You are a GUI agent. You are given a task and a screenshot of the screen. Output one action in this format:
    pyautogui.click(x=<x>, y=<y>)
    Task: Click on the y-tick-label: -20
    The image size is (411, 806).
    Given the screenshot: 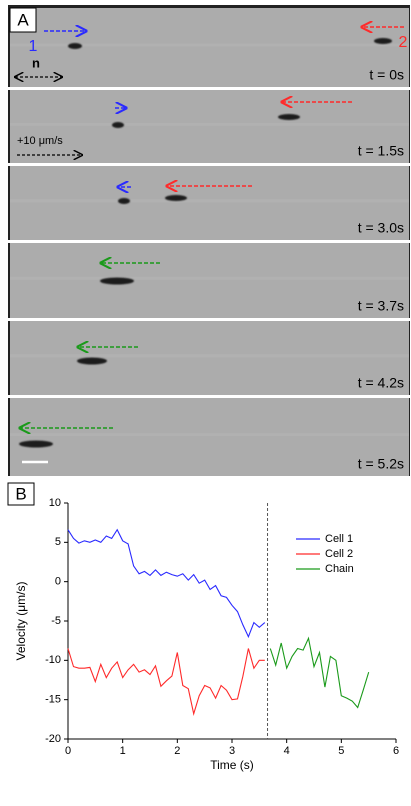 What is the action you would take?
    pyautogui.click(x=53, y=739)
    